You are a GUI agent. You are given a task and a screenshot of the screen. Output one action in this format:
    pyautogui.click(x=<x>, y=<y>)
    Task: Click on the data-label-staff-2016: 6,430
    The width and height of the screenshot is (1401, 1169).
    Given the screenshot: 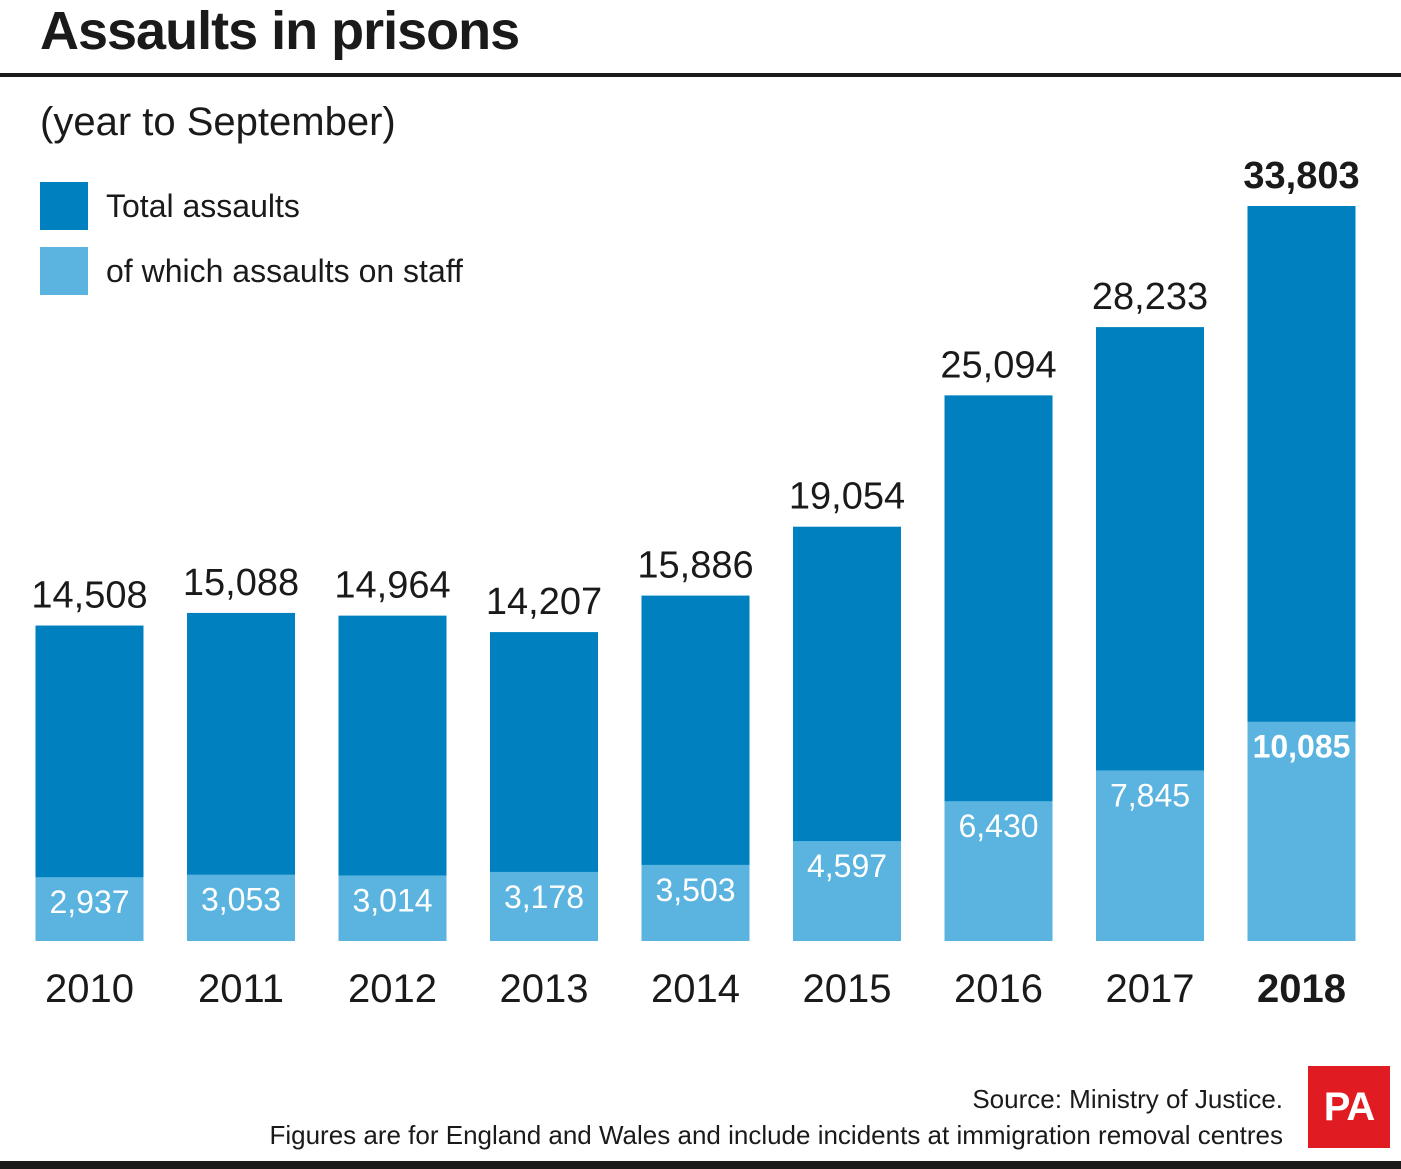 What is the action you would take?
    pyautogui.click(x=998, y=826)
    